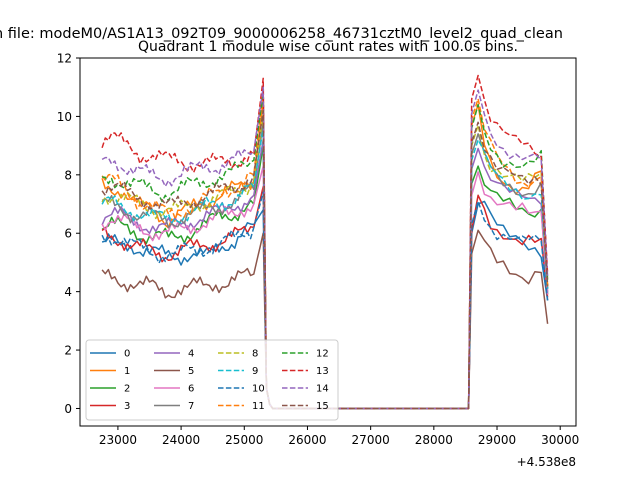 This screenshot has height=484, width=640. Describe the element at coordinates (238, 354) in the screenshot. I see `legend-item-8: 8` at that location.